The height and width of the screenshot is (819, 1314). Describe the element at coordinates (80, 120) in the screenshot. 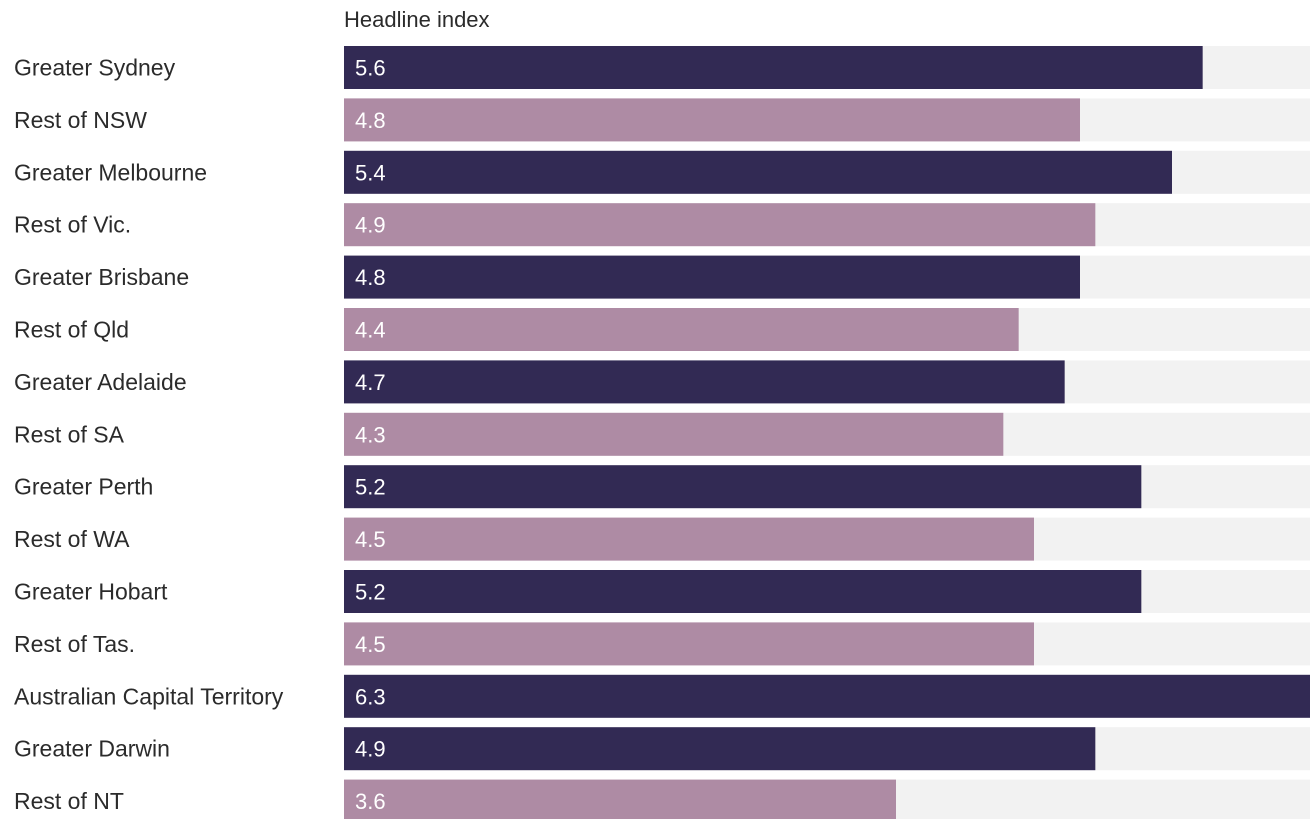

I see `category-label: Rest of NSW` at that location.